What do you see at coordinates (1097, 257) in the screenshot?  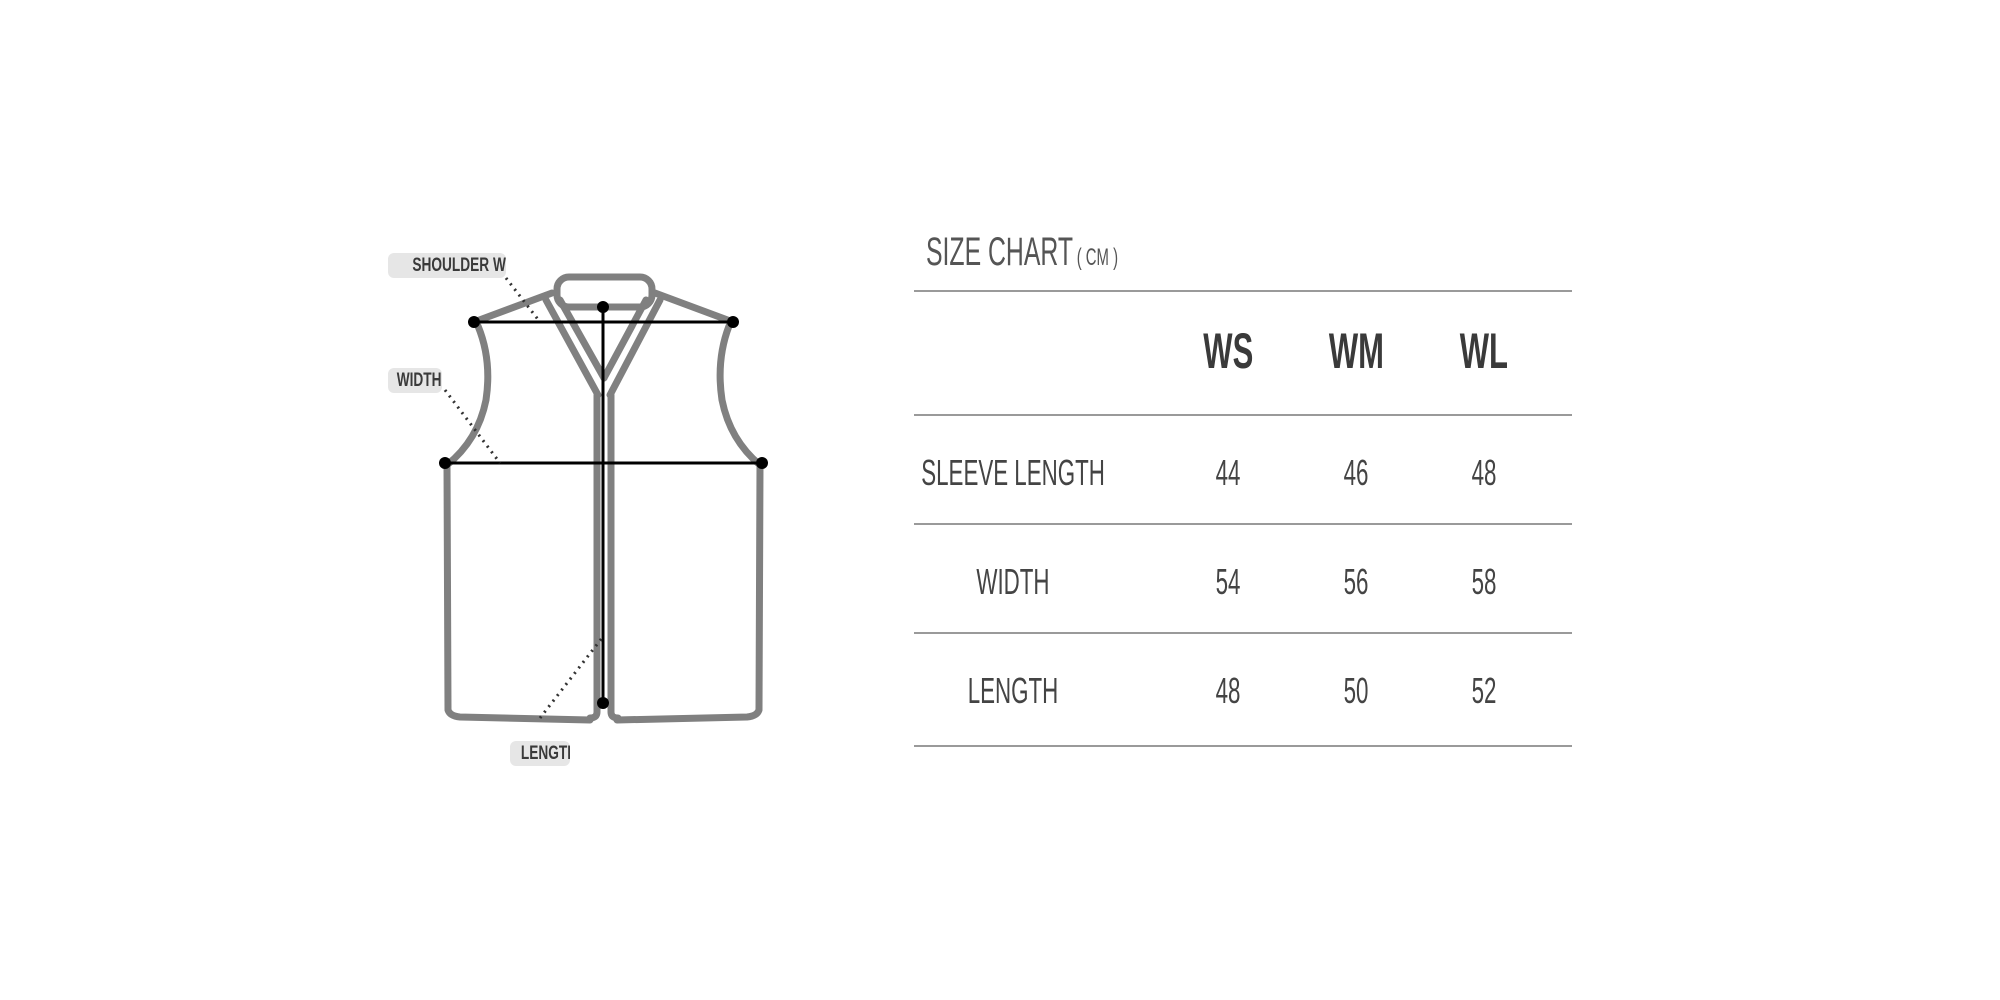 I see `unit-text: ( CM )` at bounding box center [1097, 257].